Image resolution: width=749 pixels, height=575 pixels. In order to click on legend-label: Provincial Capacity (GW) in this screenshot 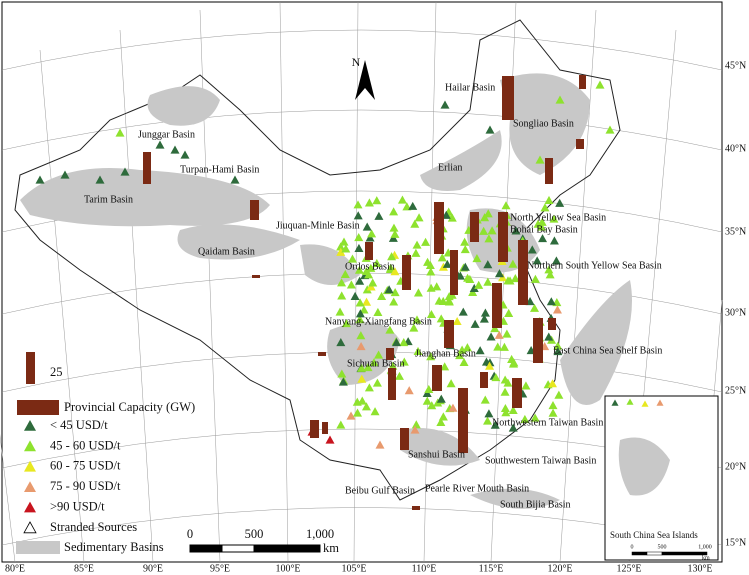, I will do `click(129, 407)`.